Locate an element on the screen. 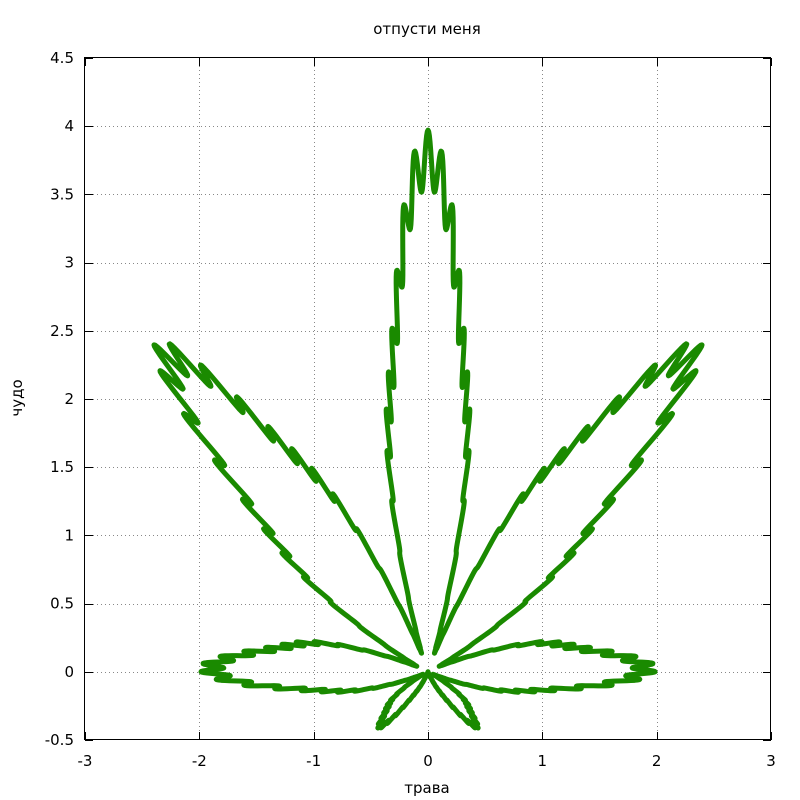  y-tick-label: -0.5 is located at coordinates (59, 740).